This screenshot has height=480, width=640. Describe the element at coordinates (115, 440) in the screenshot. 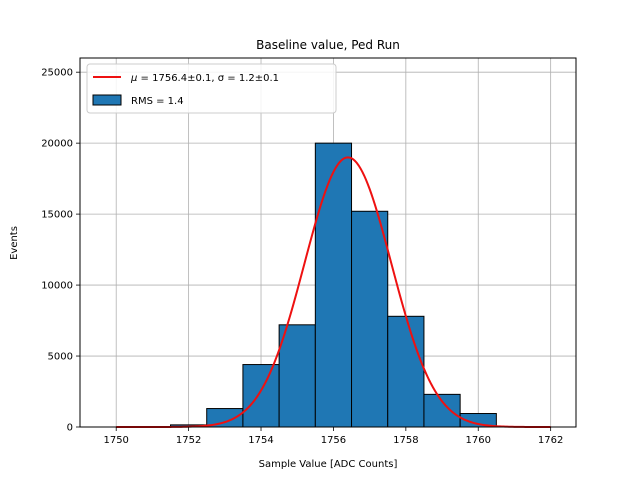

I see `x-tick-label-0: 1750` at that location.